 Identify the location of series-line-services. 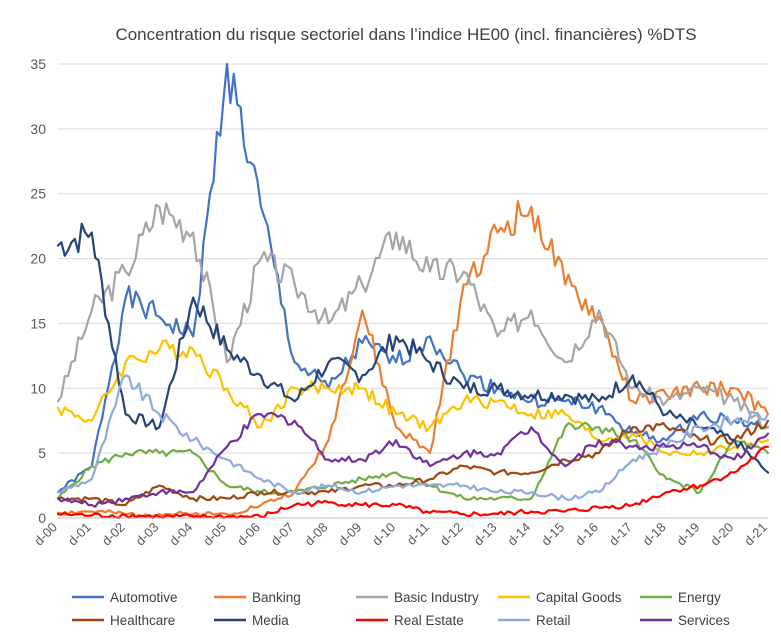
(413, 459).